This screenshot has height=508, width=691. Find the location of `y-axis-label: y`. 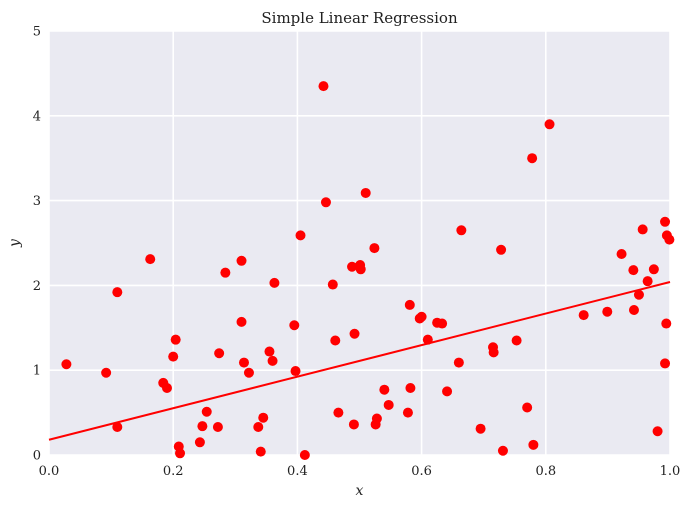

y-axis-label: y is located at coordinates (15, 243).